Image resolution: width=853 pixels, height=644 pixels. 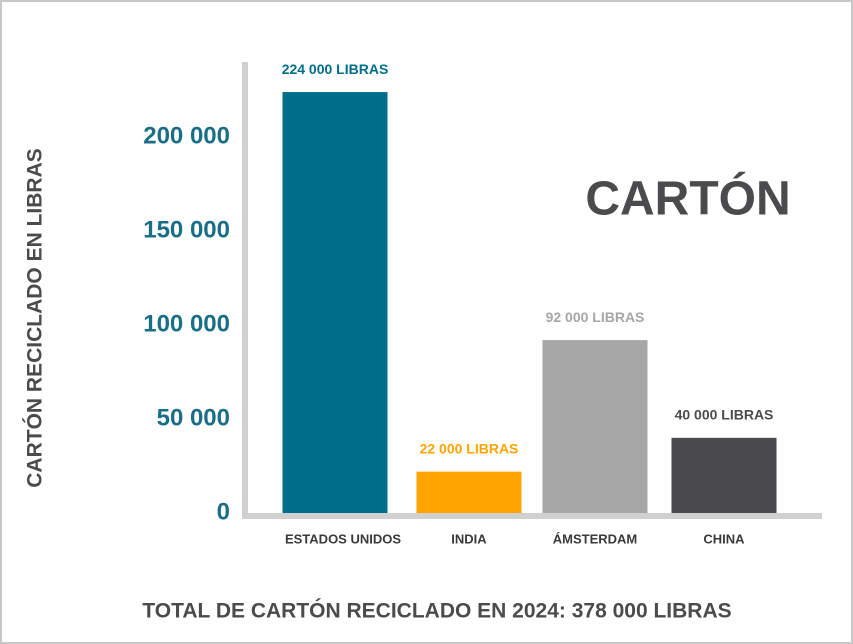 What do you see at coordinates (223, 511) in the screenshot?
I see `y-tick-label: 0` at bounding box center [223, 511].